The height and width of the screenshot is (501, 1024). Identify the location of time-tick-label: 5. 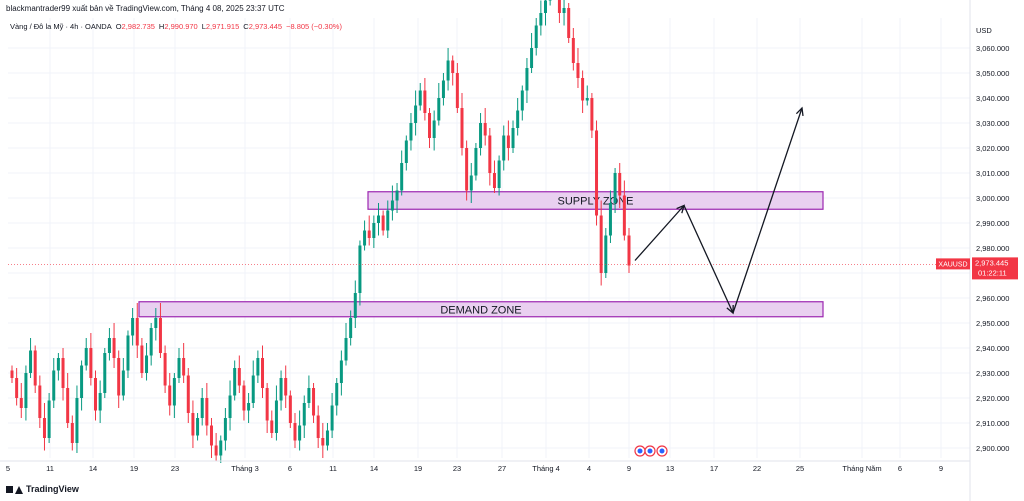
(8, 468).